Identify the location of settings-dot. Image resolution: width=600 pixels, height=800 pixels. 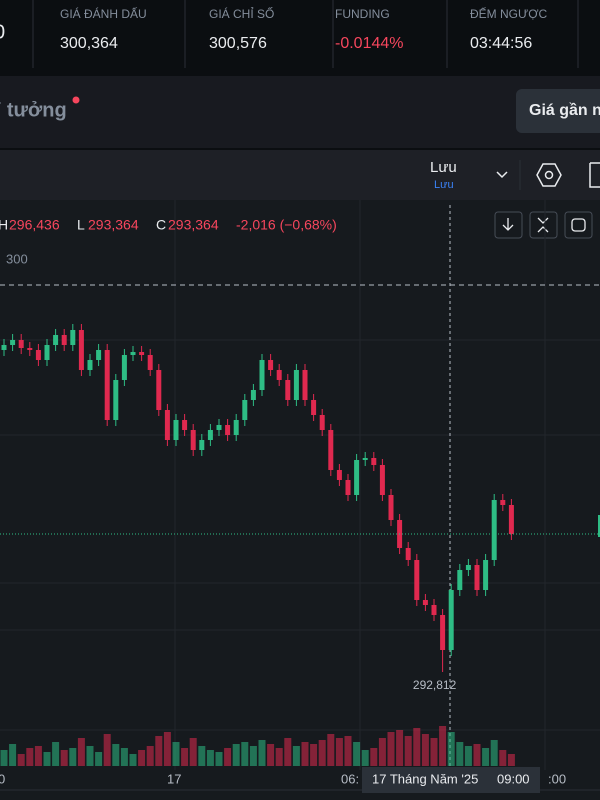
(549, 175).